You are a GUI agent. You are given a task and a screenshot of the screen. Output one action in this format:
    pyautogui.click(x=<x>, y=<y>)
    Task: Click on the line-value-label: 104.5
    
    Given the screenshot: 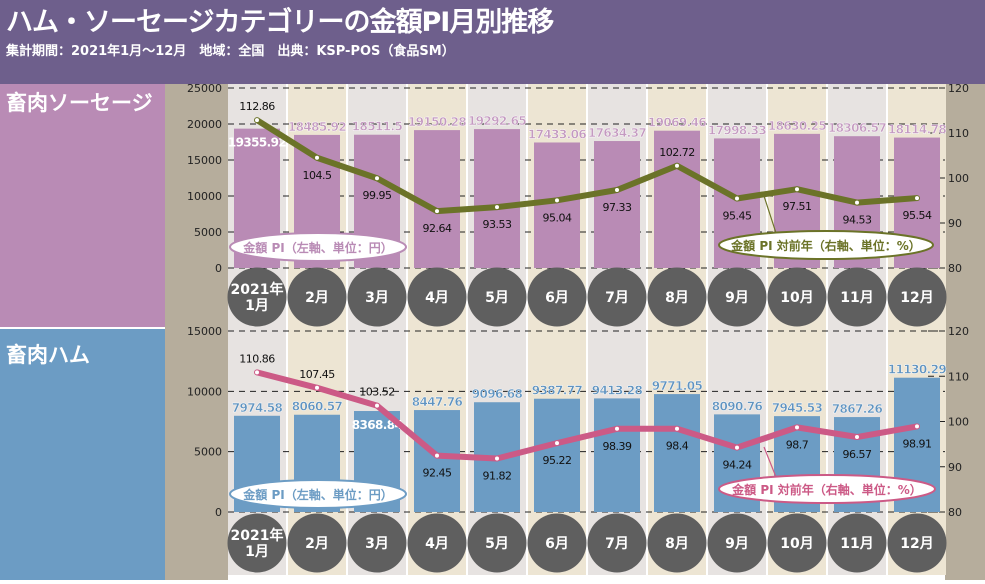 What is the action you would take?
    pyautogui.click(x=317, y=175)
    